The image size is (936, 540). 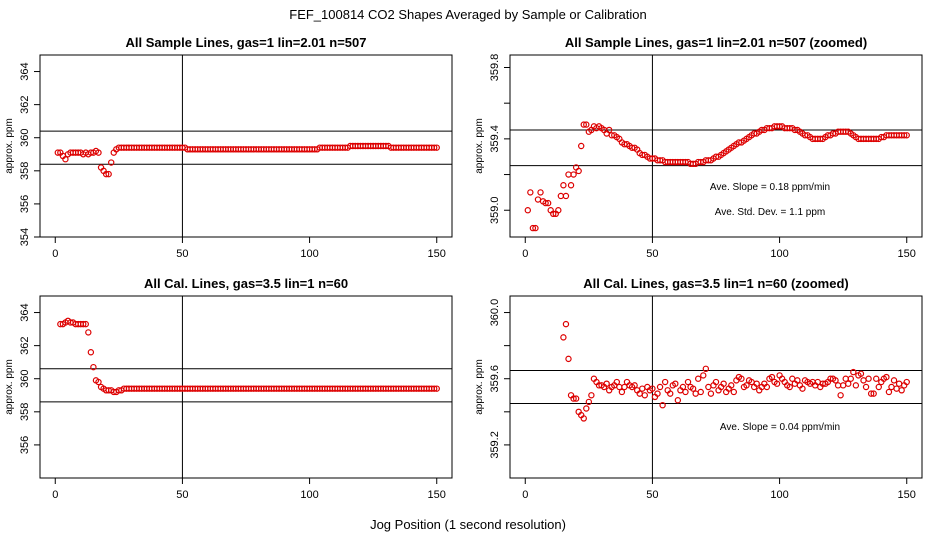 I want to click on y-tick-label: 359.0, so click(x=495, y=210).